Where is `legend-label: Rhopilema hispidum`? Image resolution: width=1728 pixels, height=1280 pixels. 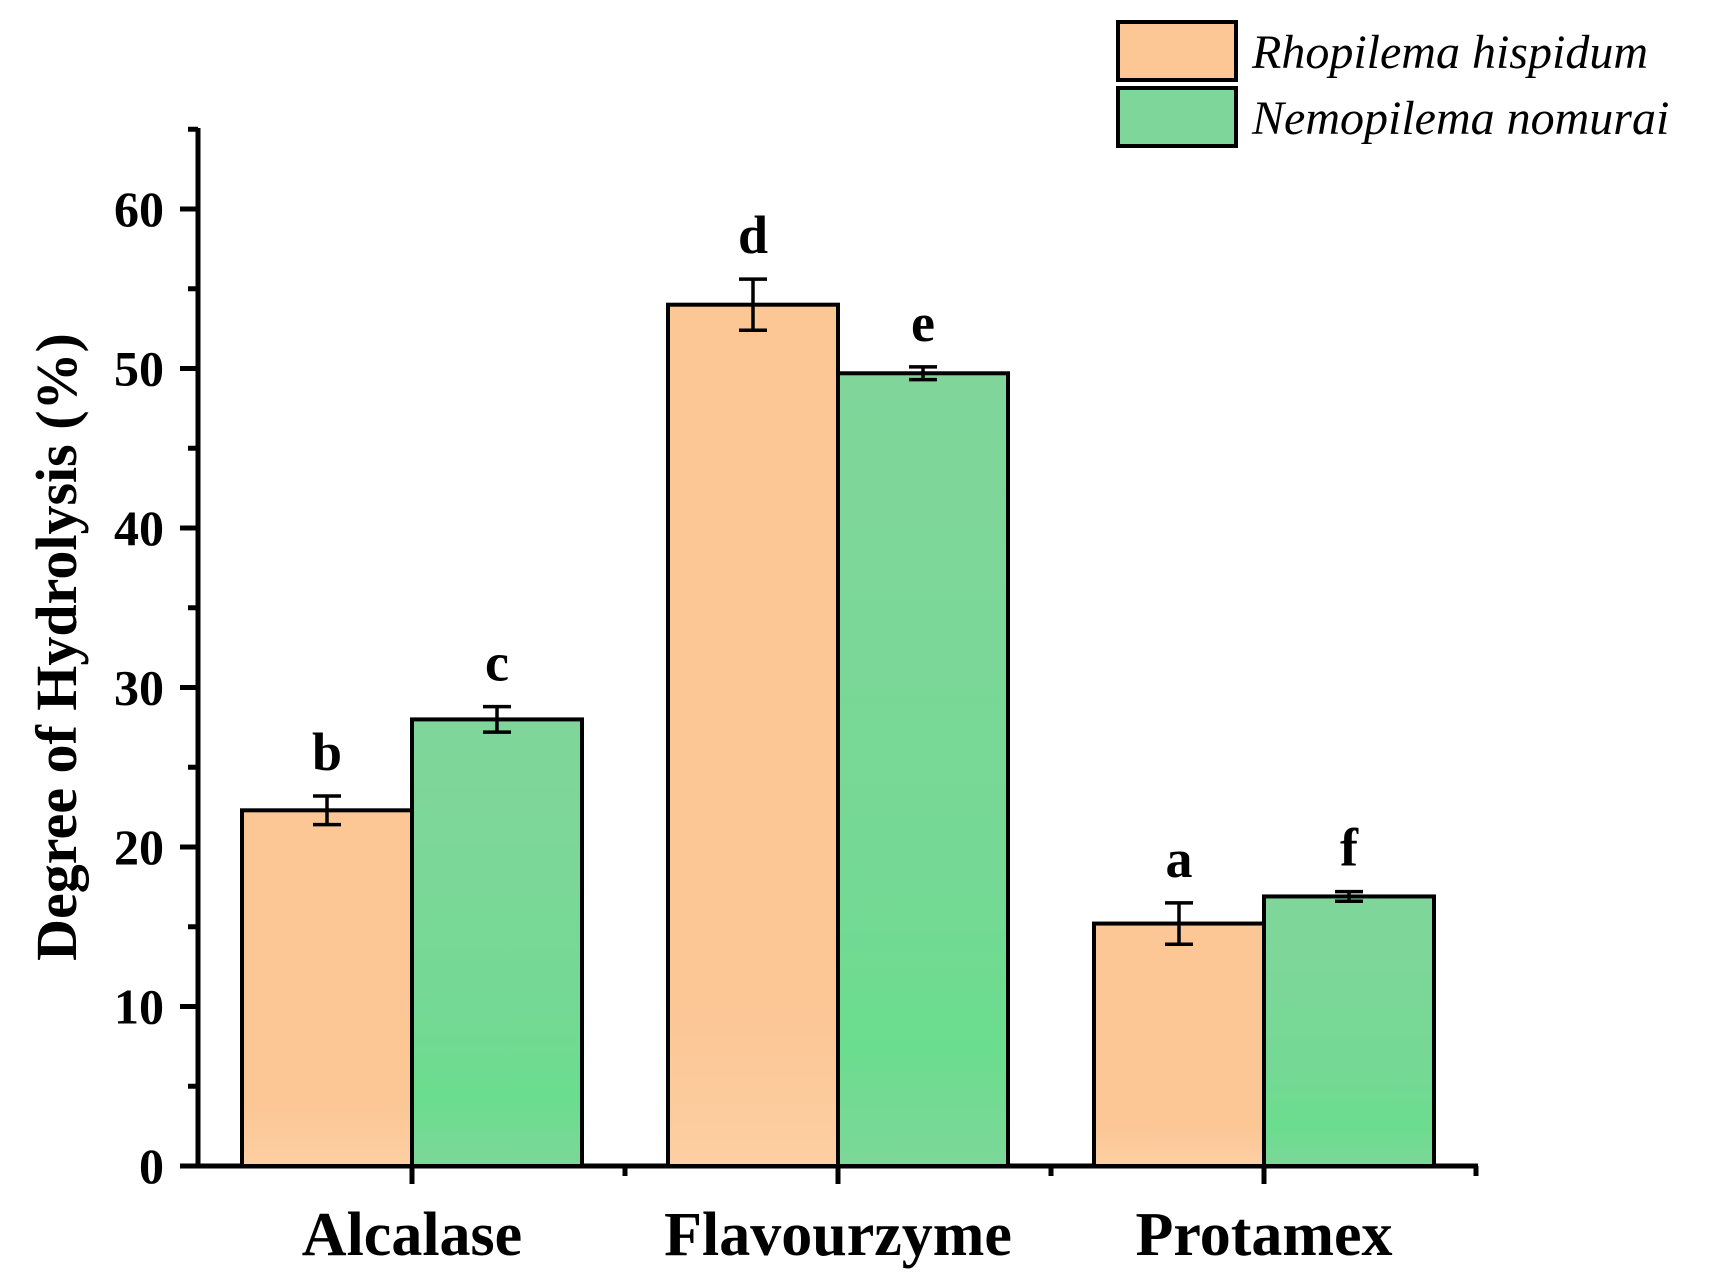 legend-label: Rhopilema hispidum is located at coordinates (1449, 52).